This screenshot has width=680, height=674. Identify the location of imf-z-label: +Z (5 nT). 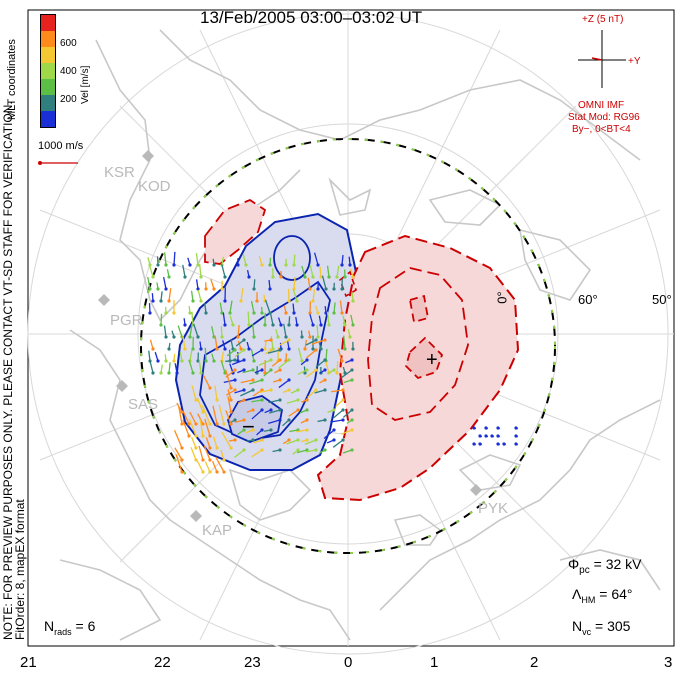
(603, 19).